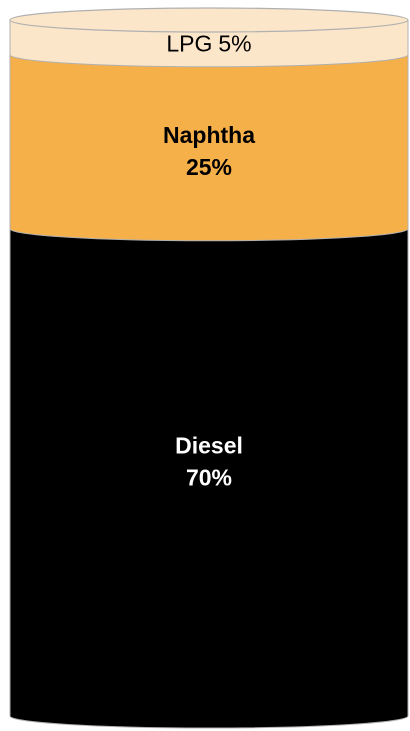  What do you see at coordinates (209, 20) in the screenshot?
I see `cylinder-top` at bounding box center [209, 20].